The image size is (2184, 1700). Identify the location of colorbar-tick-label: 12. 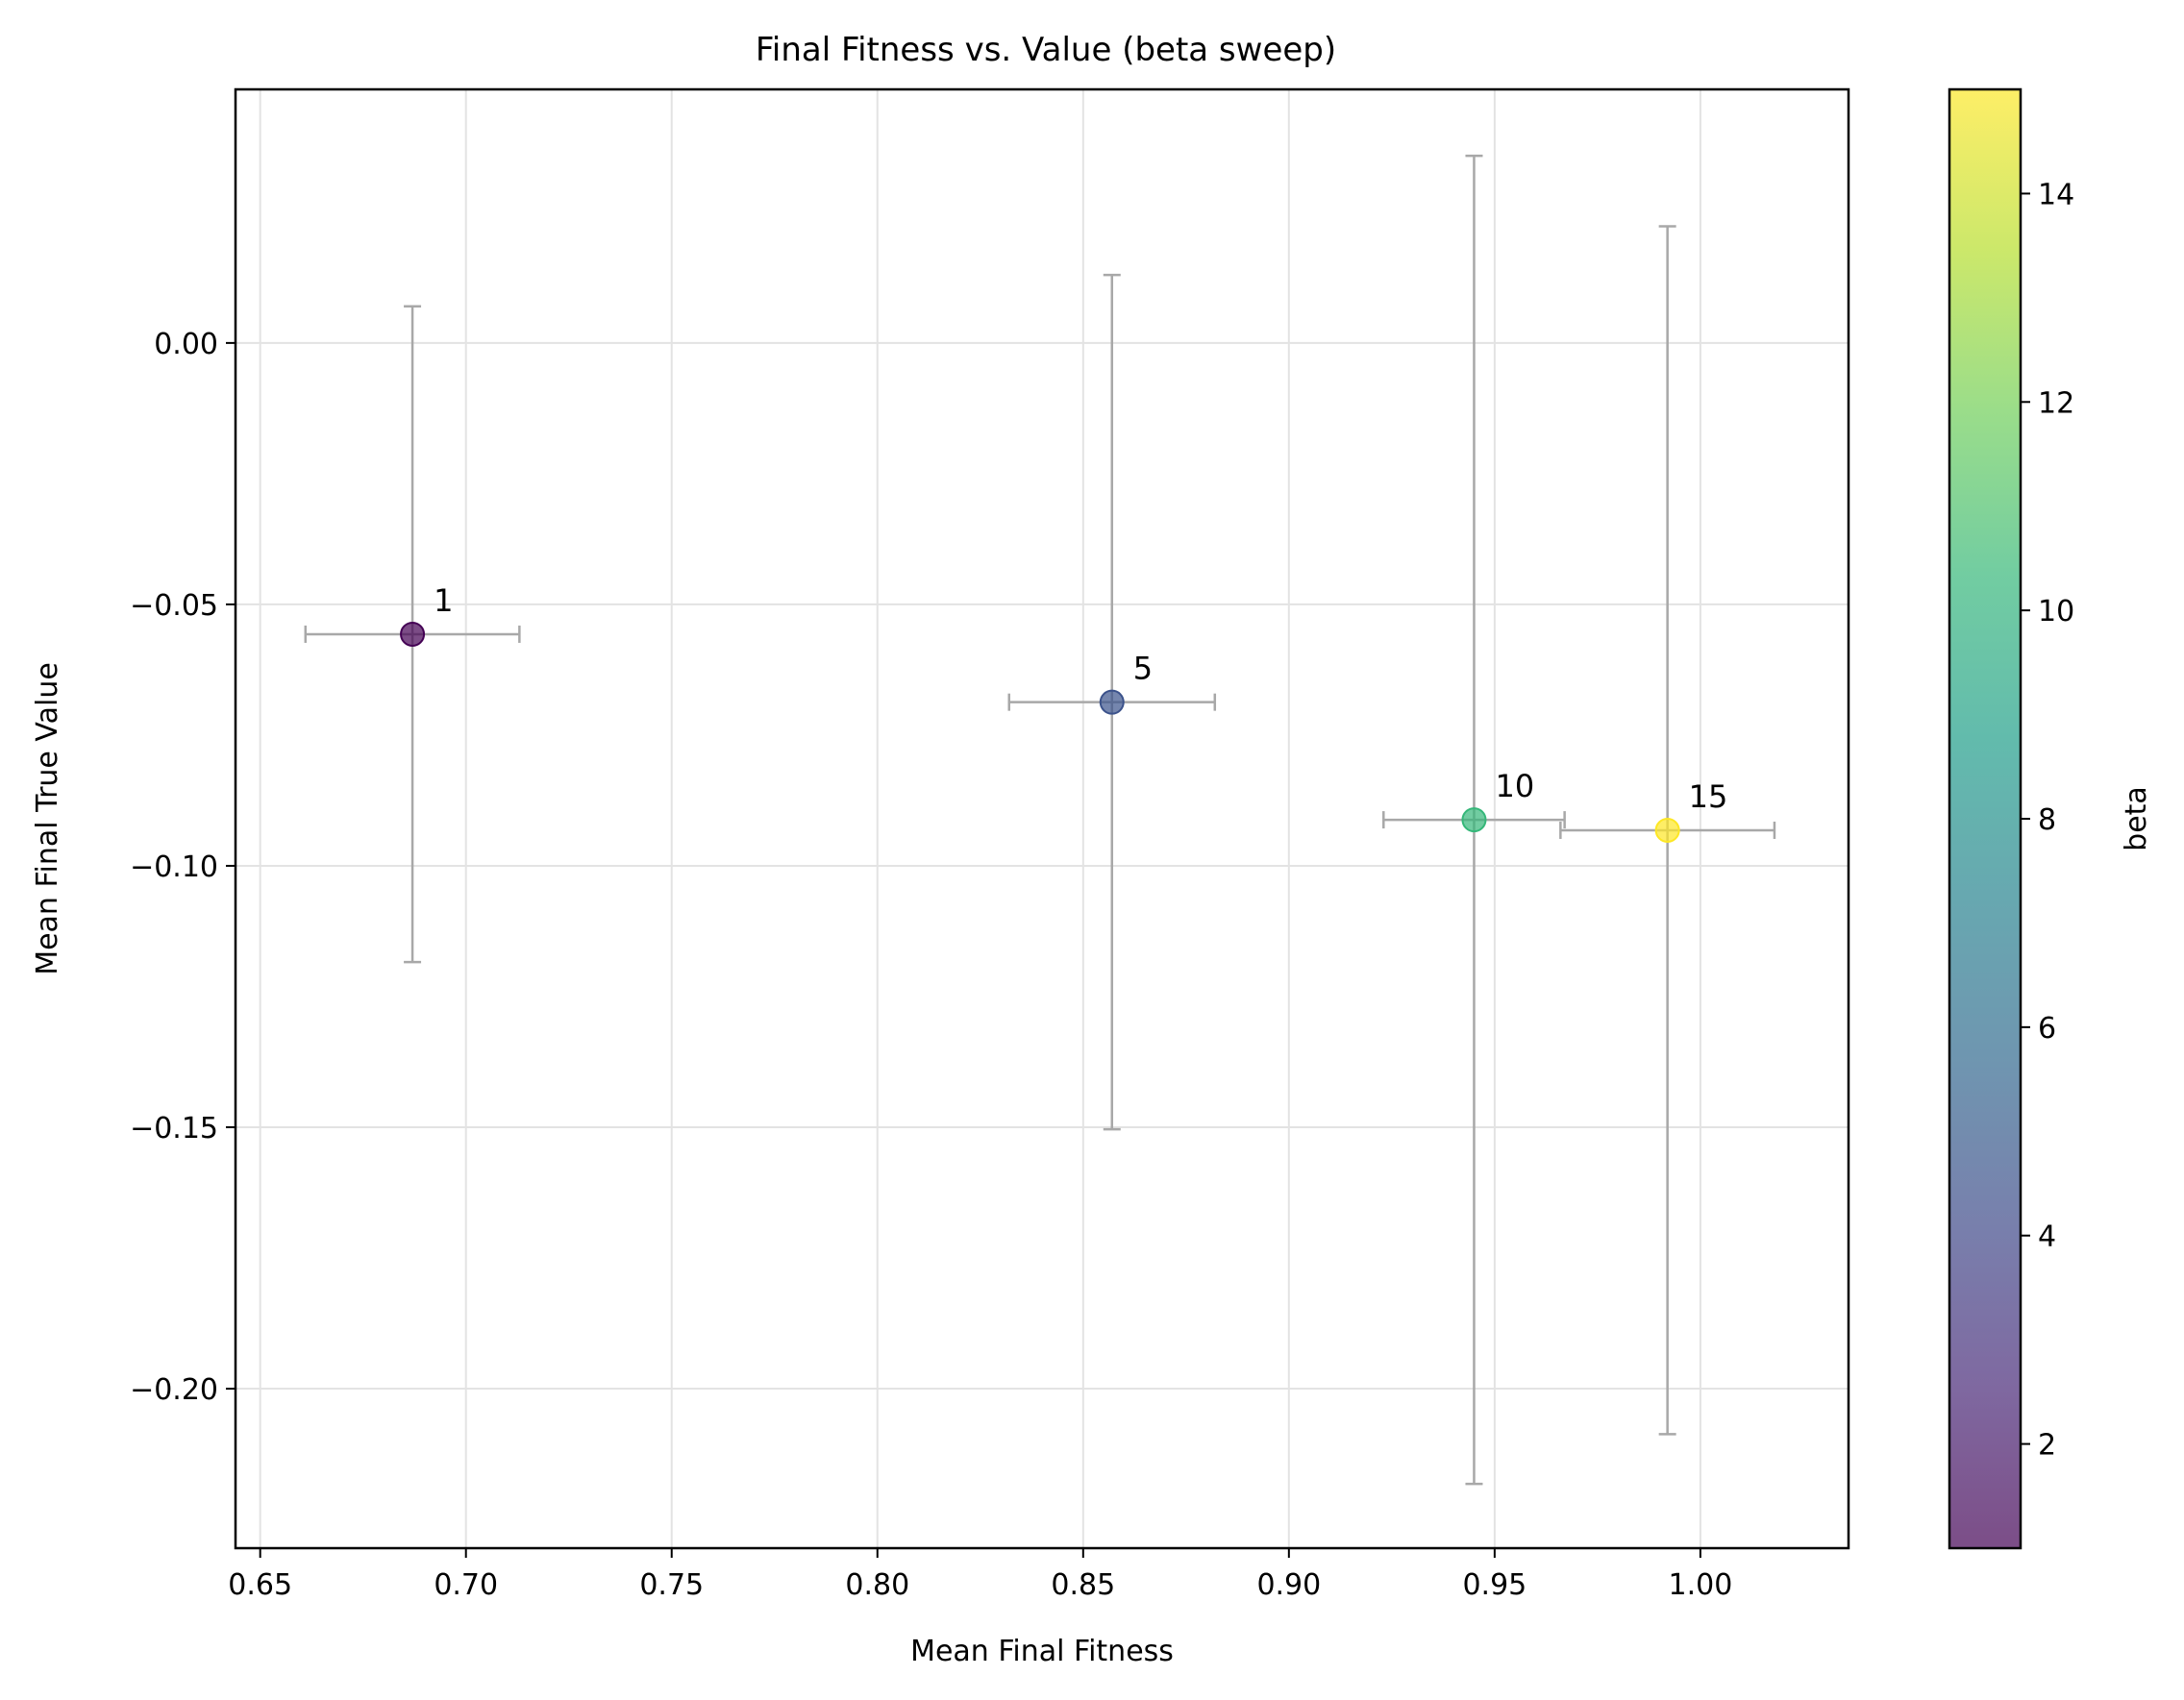
(2056, 403).